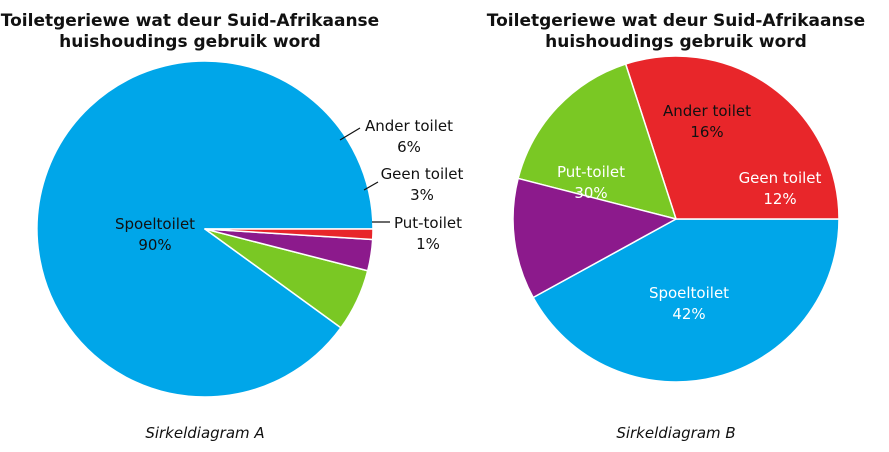  What do you see at coordinates (154, 245) in the screenshot?
I see `chart-a-value-spoeltoilet: 90%` at bounding box center [154, 245].